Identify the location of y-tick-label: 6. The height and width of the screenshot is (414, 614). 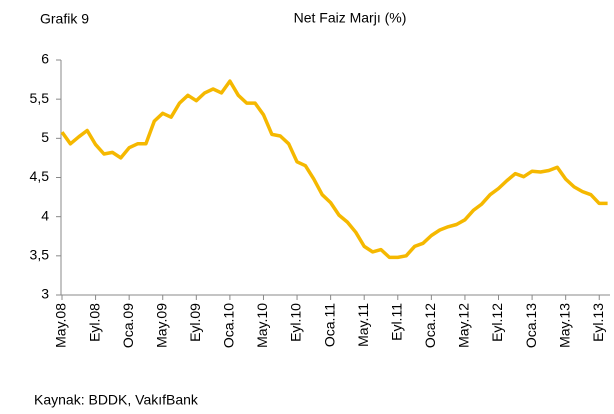
(45, 59).